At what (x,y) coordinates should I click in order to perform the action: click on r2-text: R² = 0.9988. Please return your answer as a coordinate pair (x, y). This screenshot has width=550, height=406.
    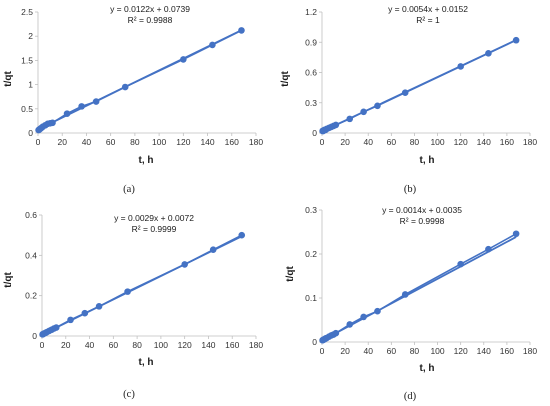
    Looking at the image, I should click on (150, 20).